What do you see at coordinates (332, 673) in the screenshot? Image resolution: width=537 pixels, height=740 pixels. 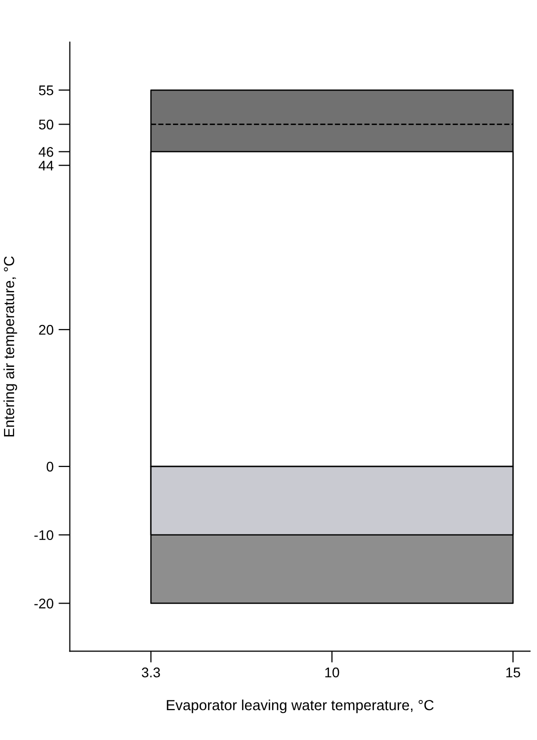 I see `x-tick-label: 10` at bounding box center [332, 673].